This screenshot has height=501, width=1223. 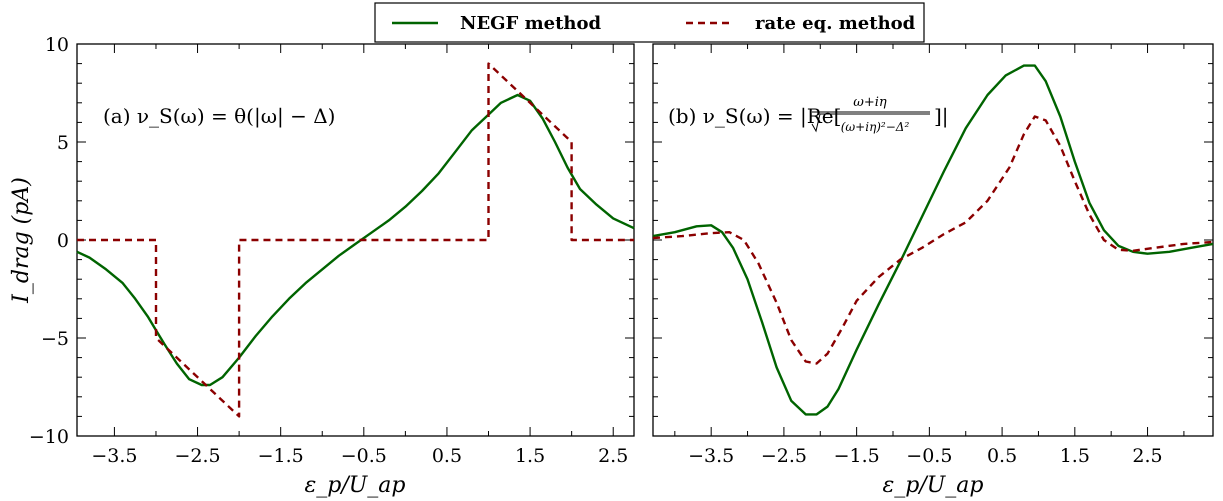 I want to click on panel-b-sqrt-sign, so click(x=870, y=123).